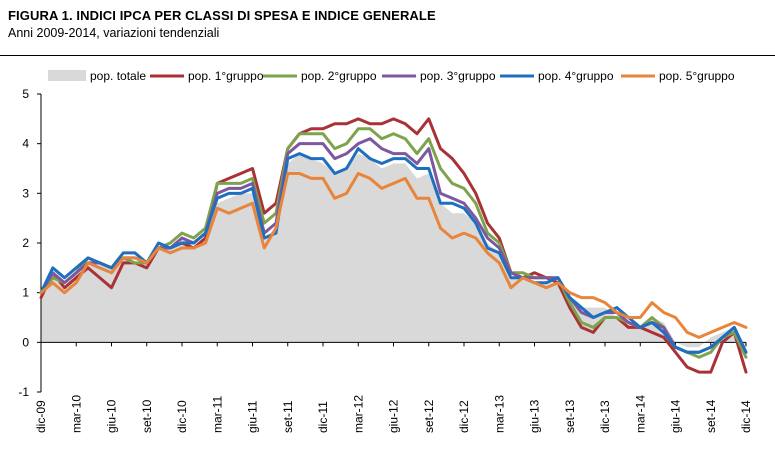  Describe the element at coordinates (25, 193) in the screenshot. I see `y-tick-label: 3` at that location.